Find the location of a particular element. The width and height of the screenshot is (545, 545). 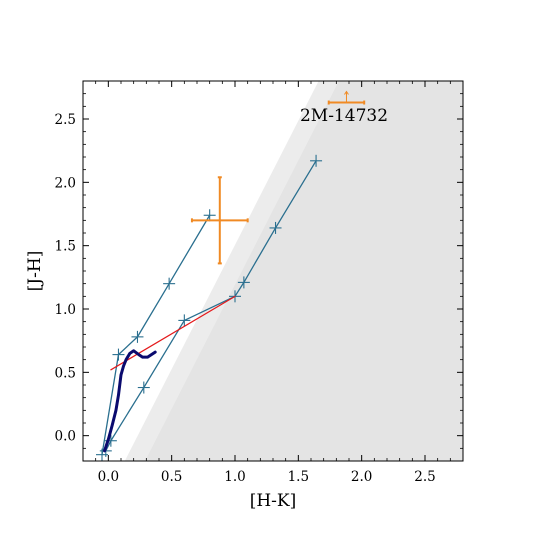

x-tick-label: 0.5 is located at coordinates (171, 477).